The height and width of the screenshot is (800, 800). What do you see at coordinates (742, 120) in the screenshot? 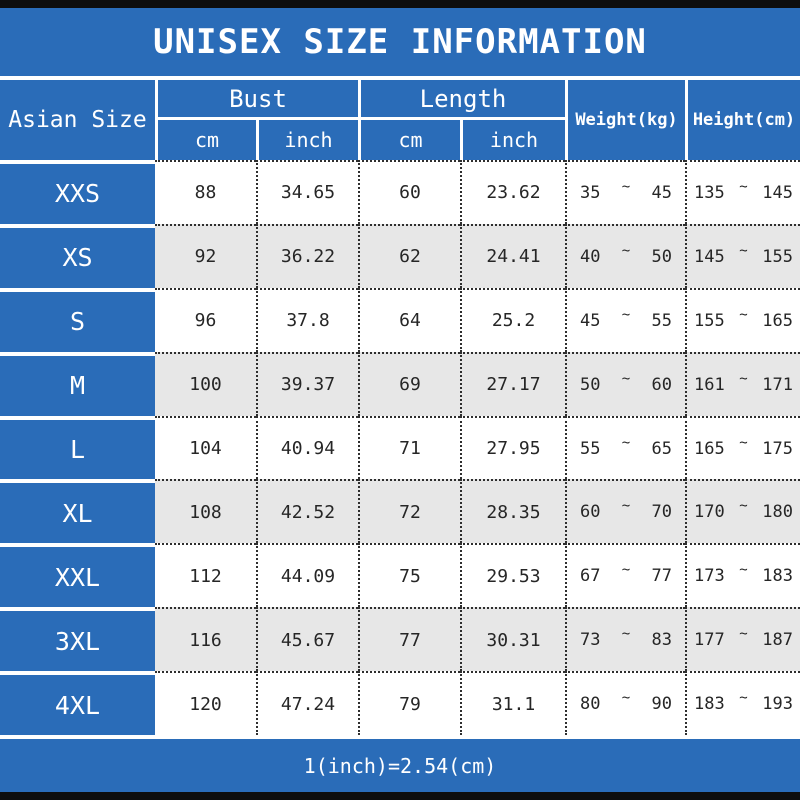
I see `header-height-cm: Height(cm)` at bounding box center [742, 120].